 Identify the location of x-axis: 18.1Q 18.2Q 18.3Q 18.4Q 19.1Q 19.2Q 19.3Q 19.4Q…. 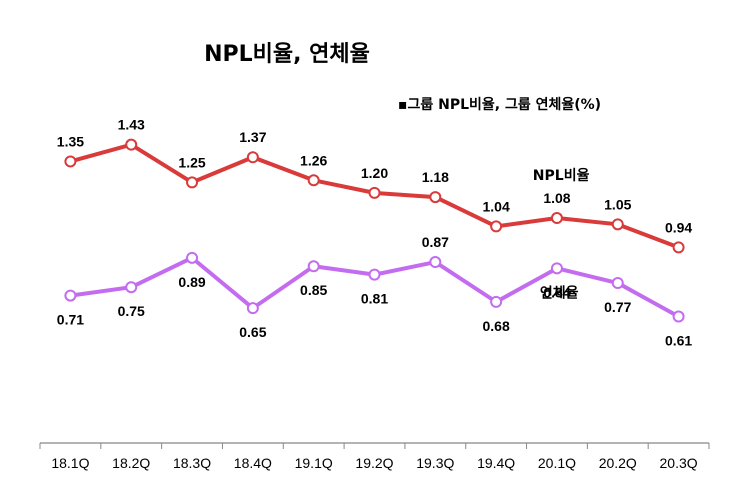
(374, 456).